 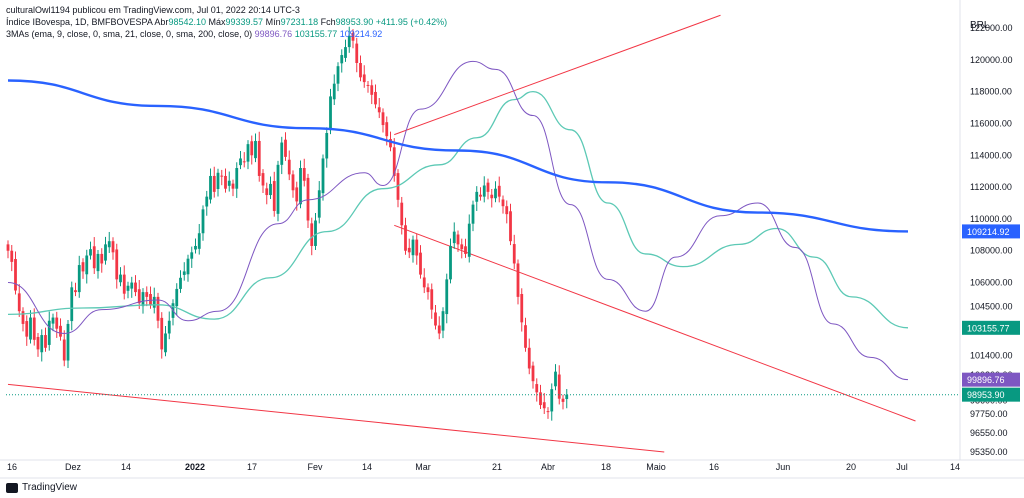 I want to click on low-value: 97231.18, so click(x=299, y=22).